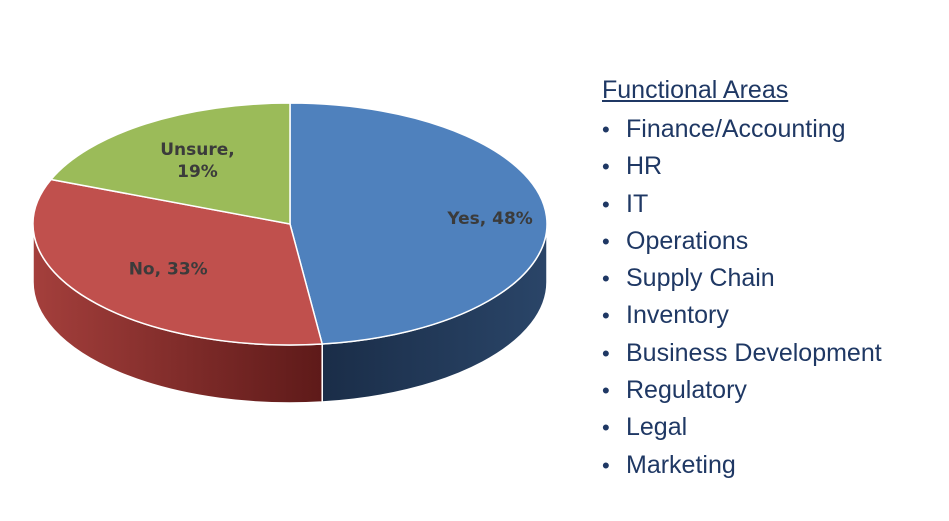  Describe the element at coordinates (772, 427) in the screenshot. I see `list-item: • Legal` at that location.